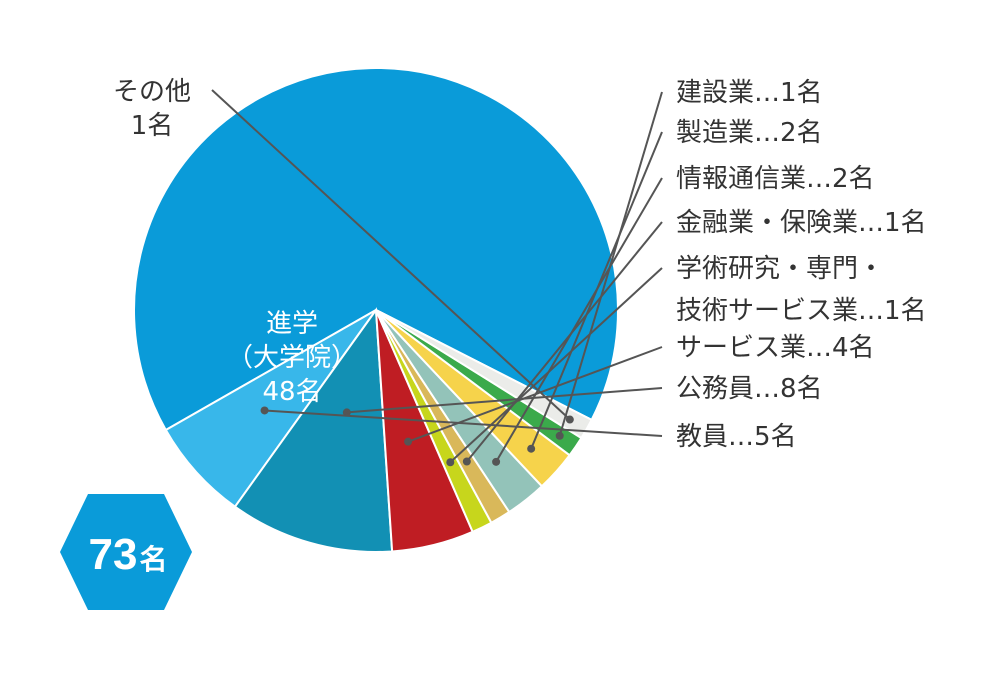 This screenshot has height=680, width=1000. I want to click on hexagon-icon, so click(126, 552).